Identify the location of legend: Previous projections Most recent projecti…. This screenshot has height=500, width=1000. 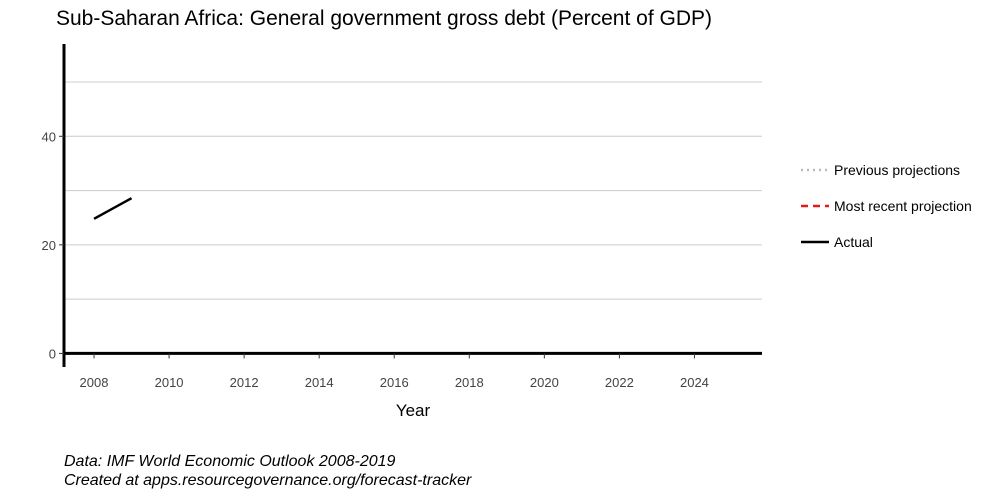
(886, 206).